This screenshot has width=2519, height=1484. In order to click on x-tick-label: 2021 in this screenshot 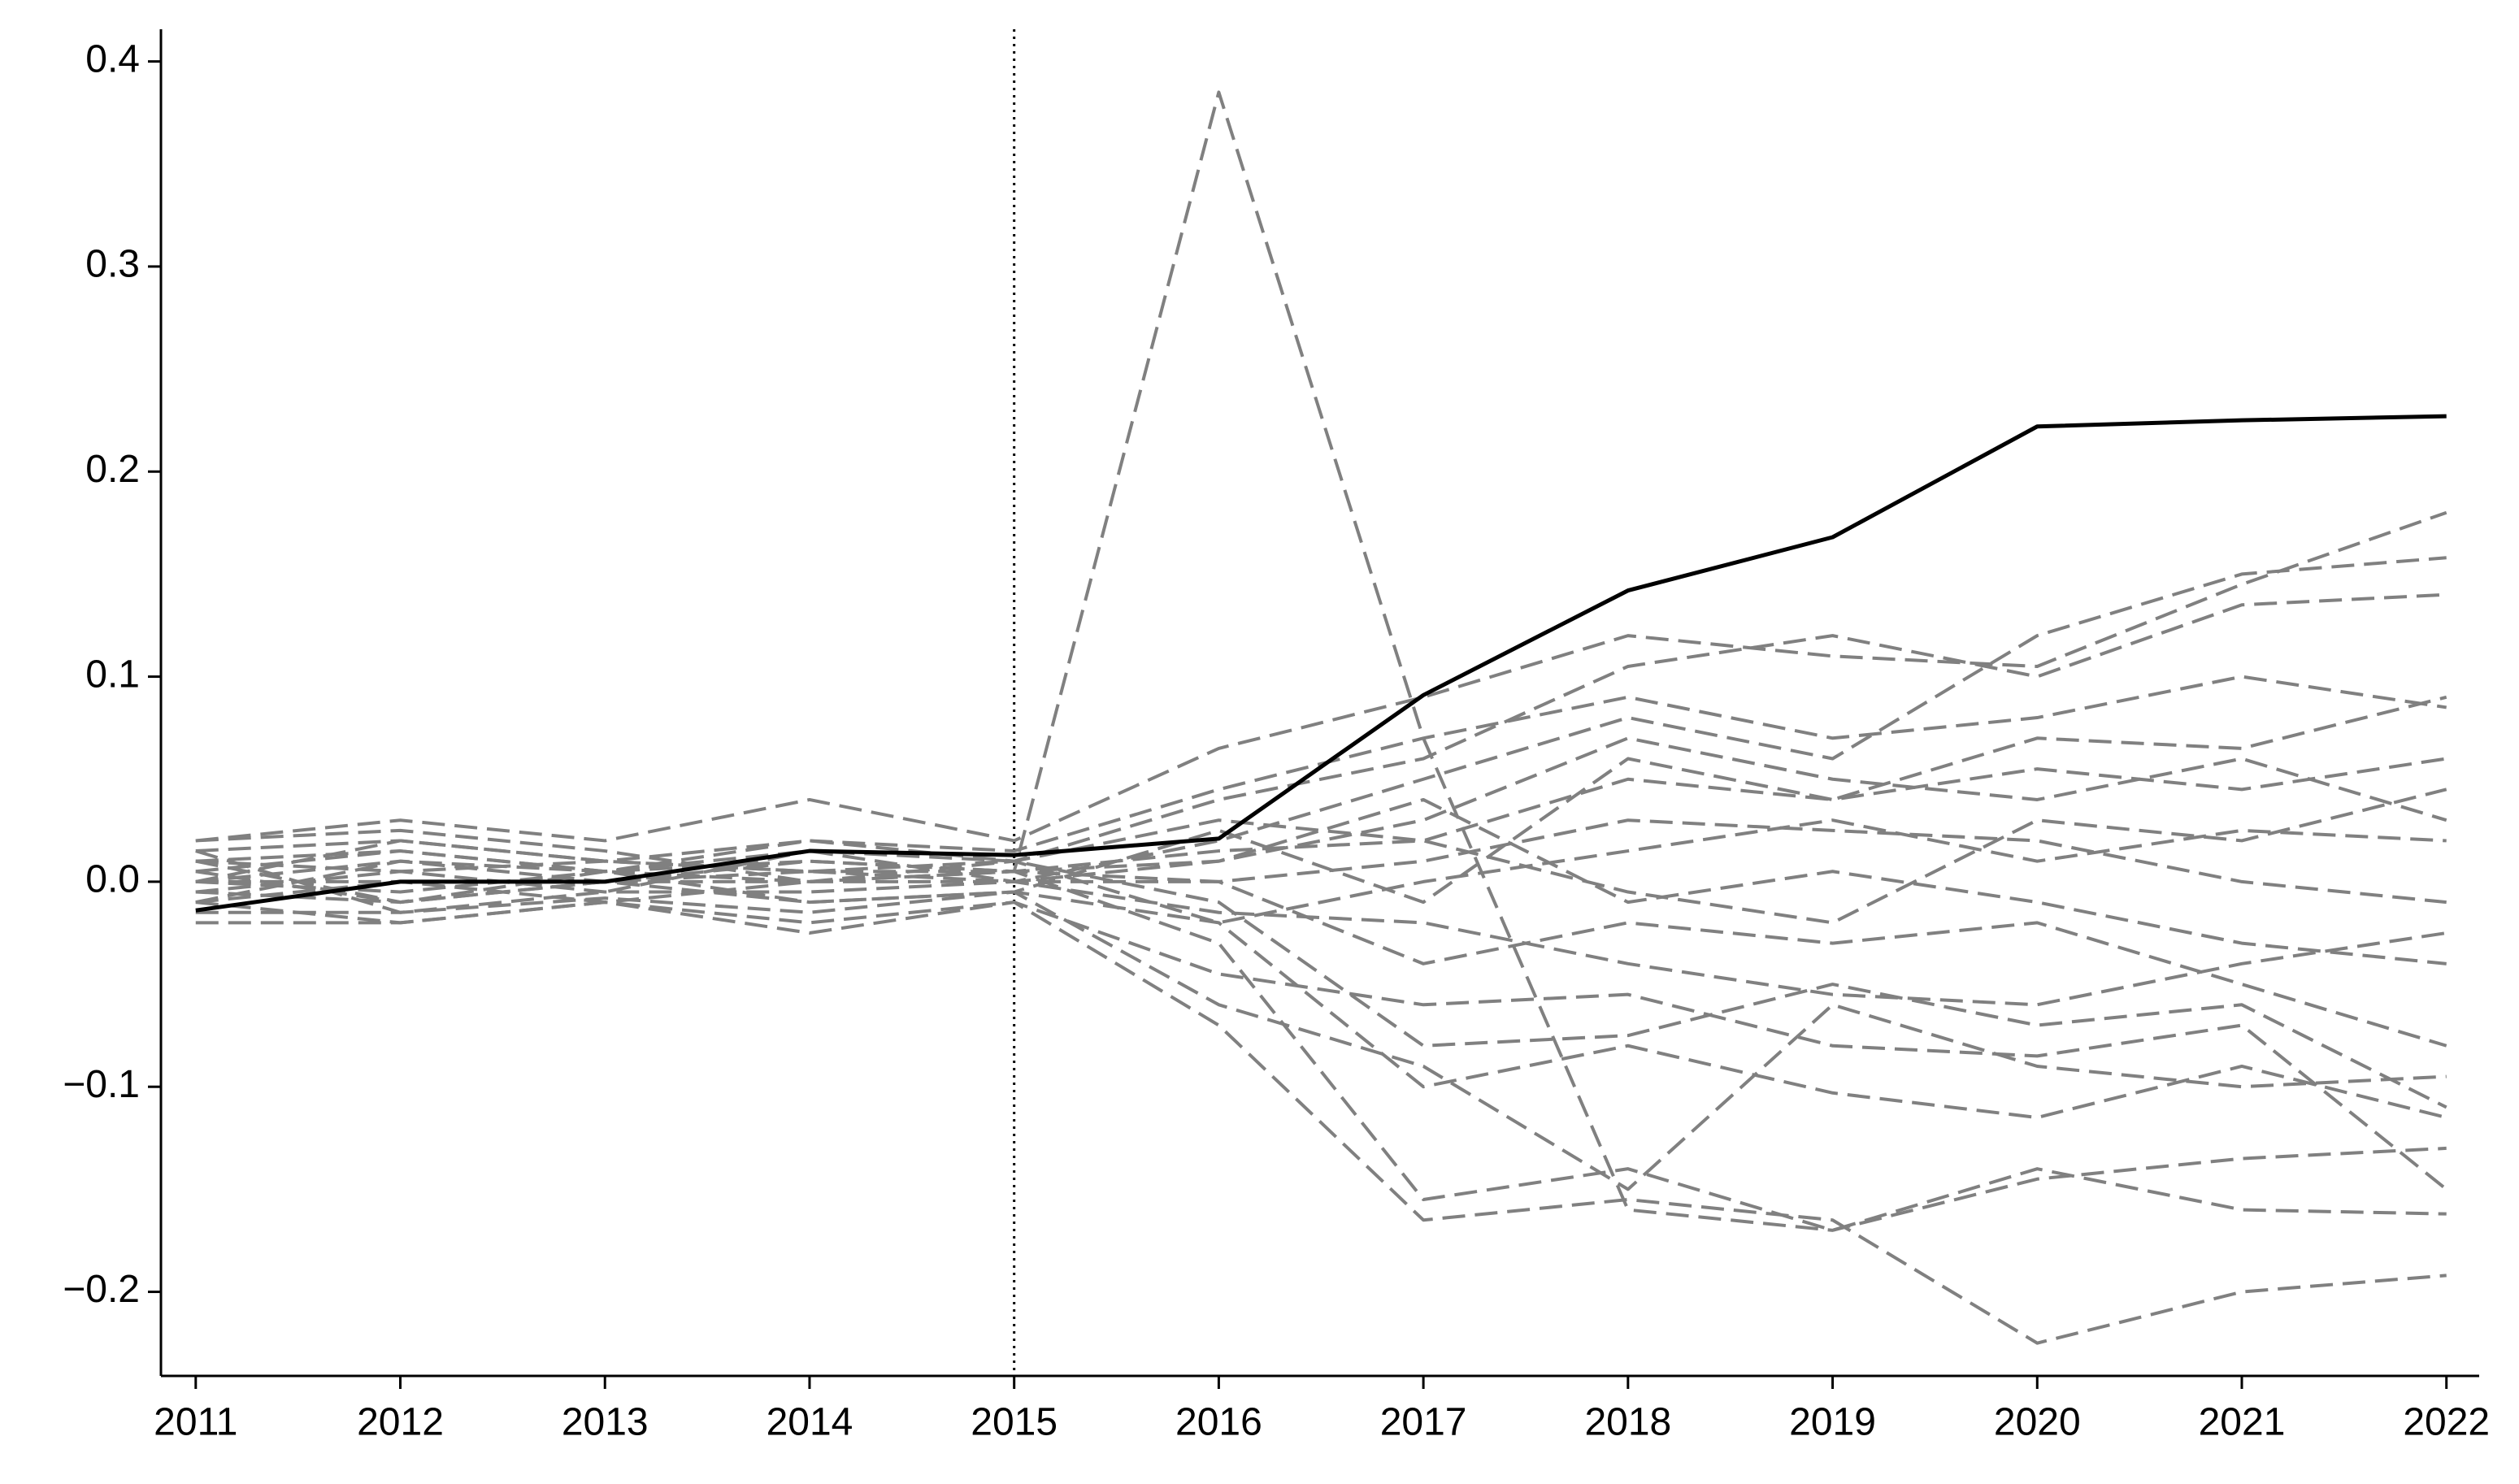, I will do `click(2242, 1422)`.